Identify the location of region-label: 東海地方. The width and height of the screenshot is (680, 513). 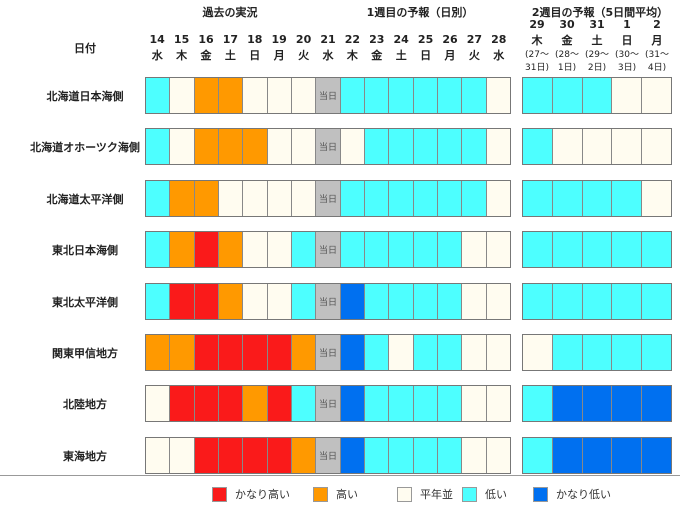
(85, 456).